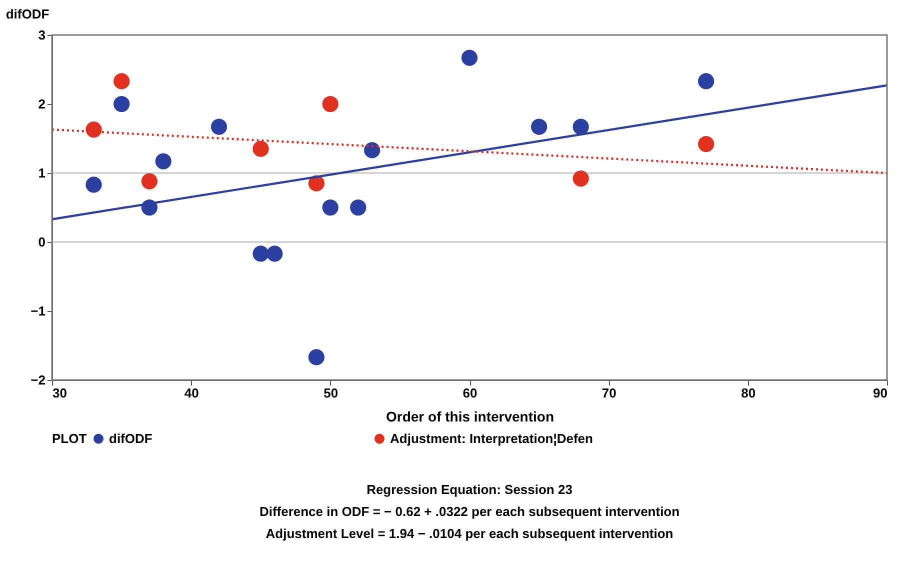  What do you see at coordinates (42, 173) in the screenshot?
I see `y-tick-label: 1` at bounding box center [42, 173].